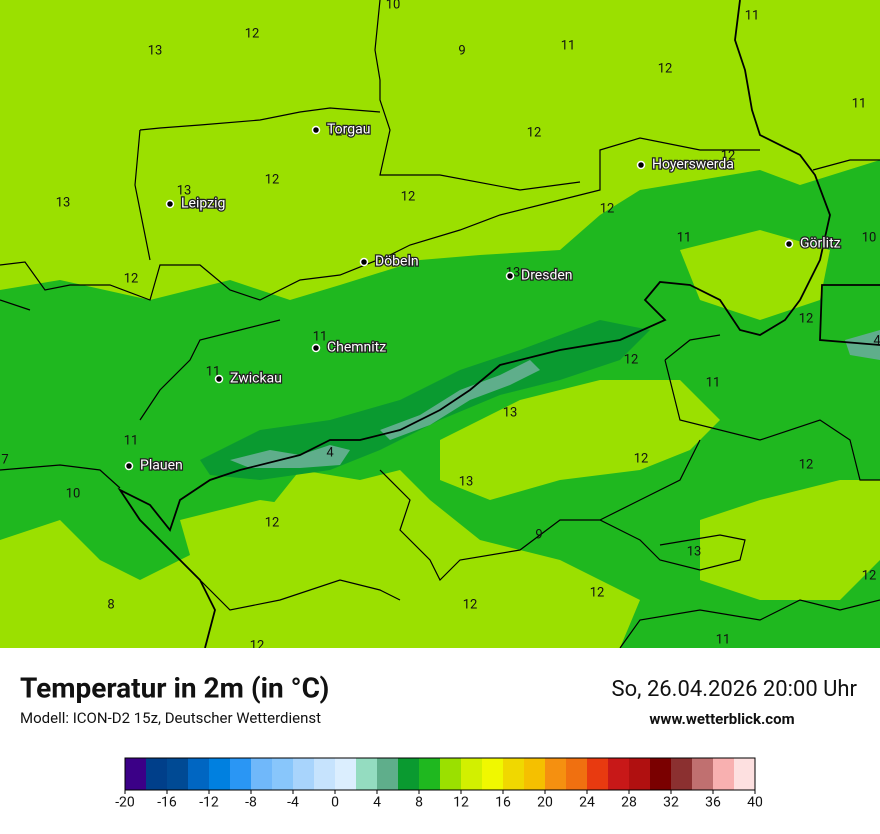 This screenshot has height=834, width=880. What do you see at coordinates (545, 803) in the screenshot?
I see `tick-label: 20` at bounding box center [545, 803].